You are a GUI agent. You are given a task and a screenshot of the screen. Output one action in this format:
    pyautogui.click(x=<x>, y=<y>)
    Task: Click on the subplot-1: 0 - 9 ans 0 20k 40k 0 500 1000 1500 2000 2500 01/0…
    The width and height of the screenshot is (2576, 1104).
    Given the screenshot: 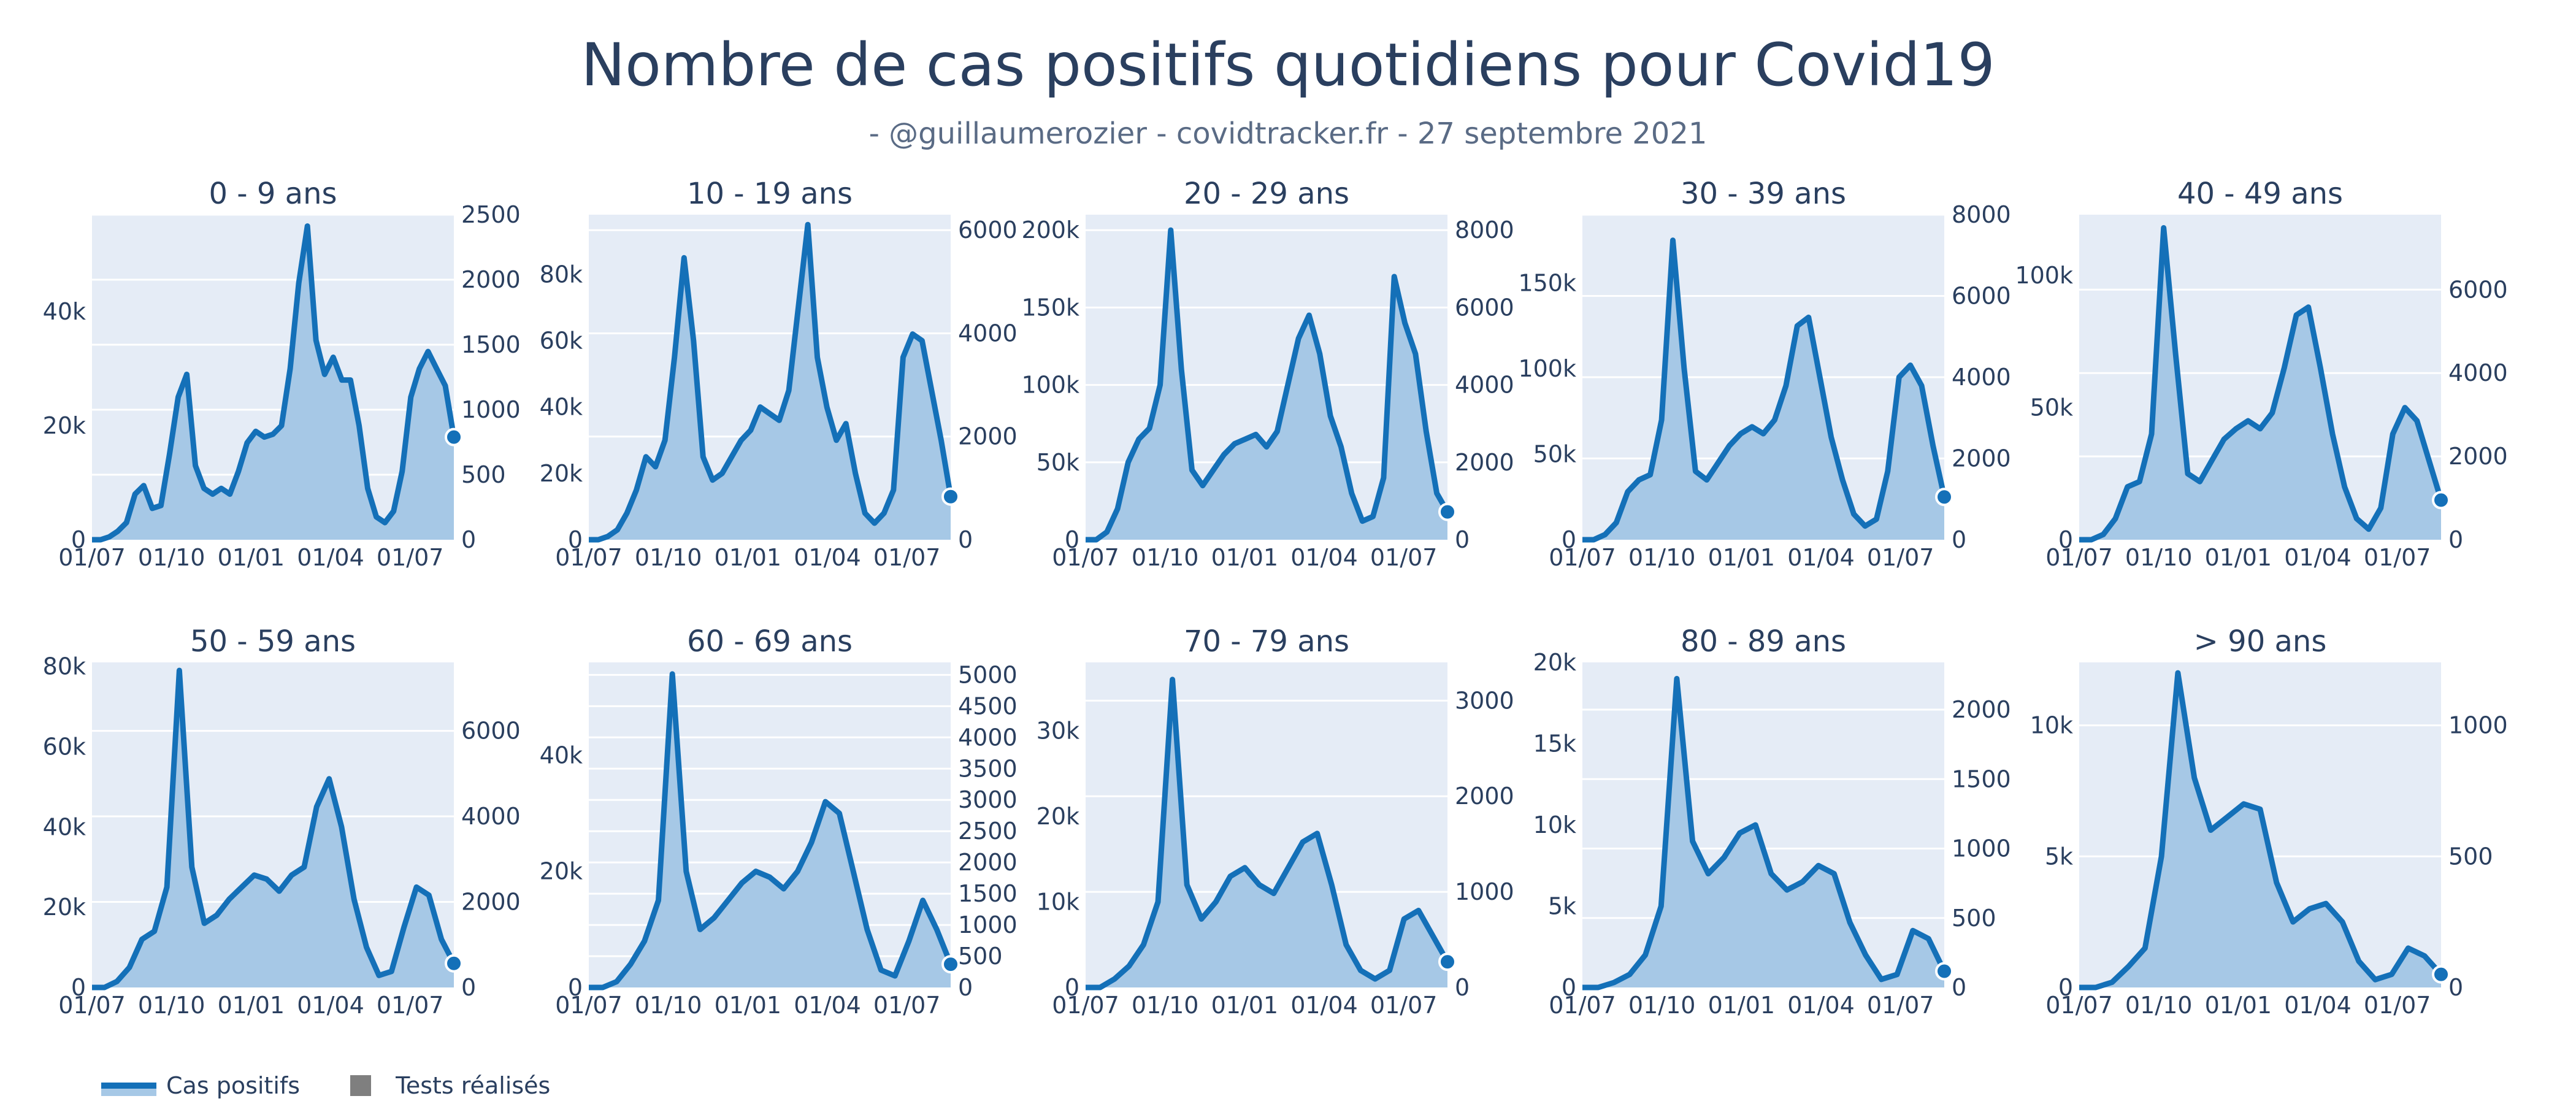 What is the action you would take?
    pyautogui.click(x=282, y=374)
    